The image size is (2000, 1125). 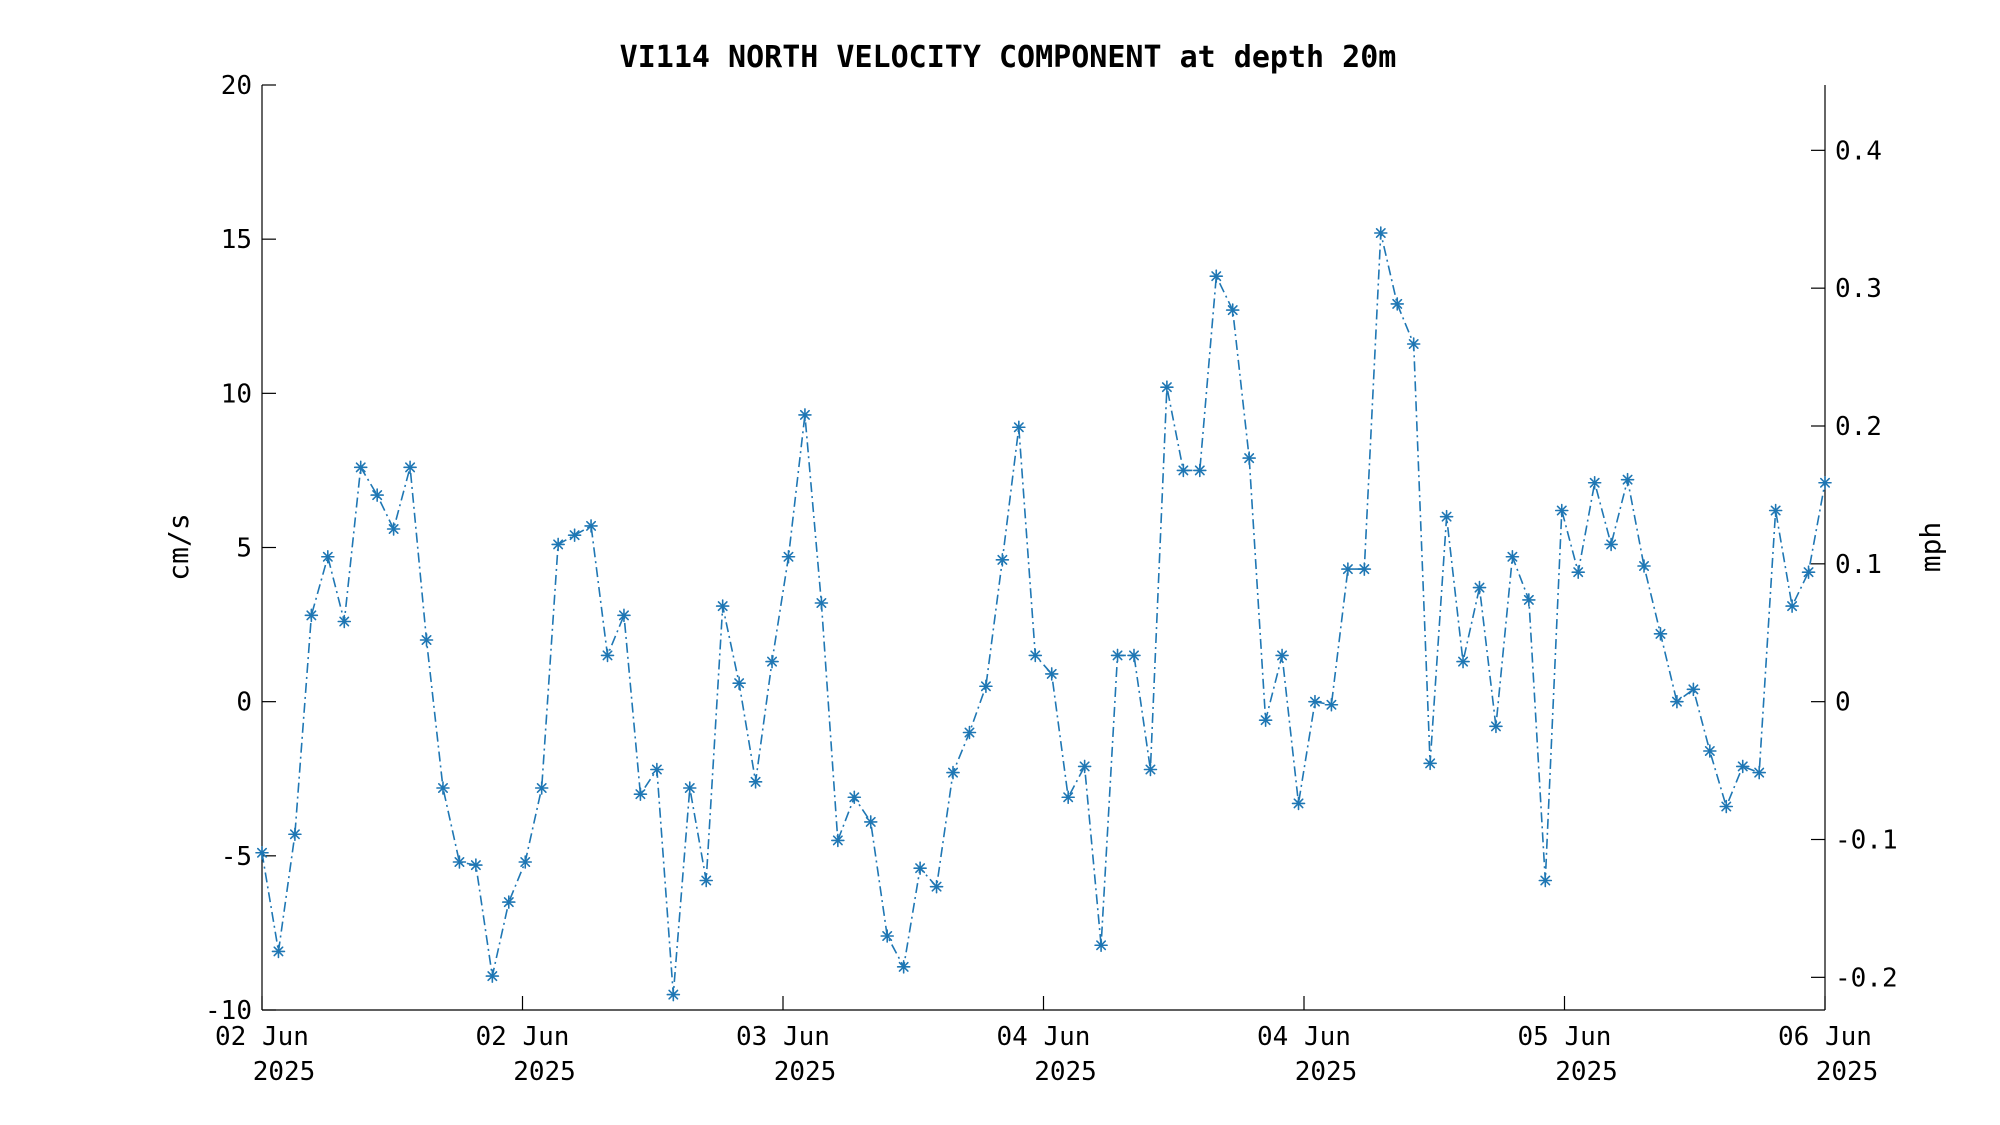 I want to click on y-tick-label-right: 0.3, so click(x=1858, y=289).